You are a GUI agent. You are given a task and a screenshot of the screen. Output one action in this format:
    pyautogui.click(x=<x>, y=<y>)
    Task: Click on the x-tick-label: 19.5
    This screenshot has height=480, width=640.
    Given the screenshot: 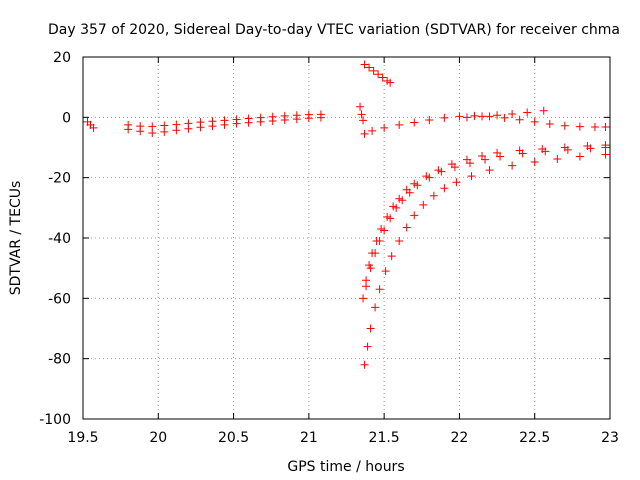 What is the action you would take?
    pyautogui.click(x=82, y=438)
    